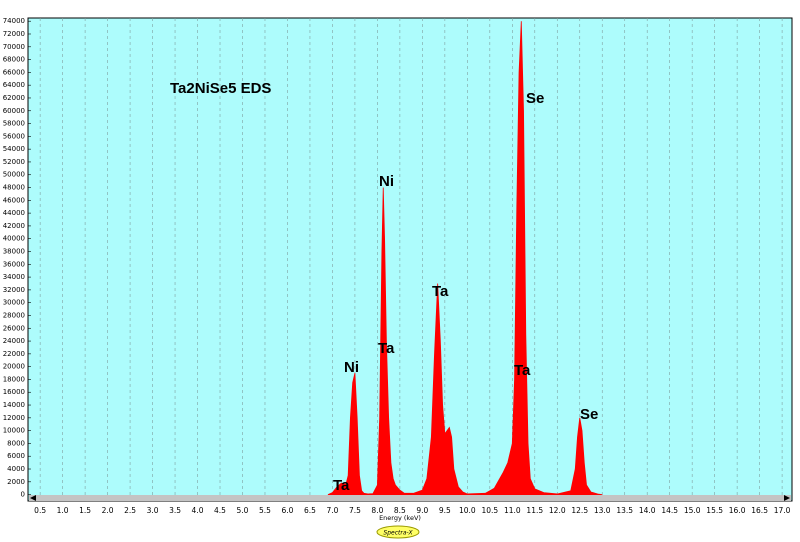 The height and width of the screenshot is (542, 800). I want to click on x-tick-label: 7.0, so click(332, 510).